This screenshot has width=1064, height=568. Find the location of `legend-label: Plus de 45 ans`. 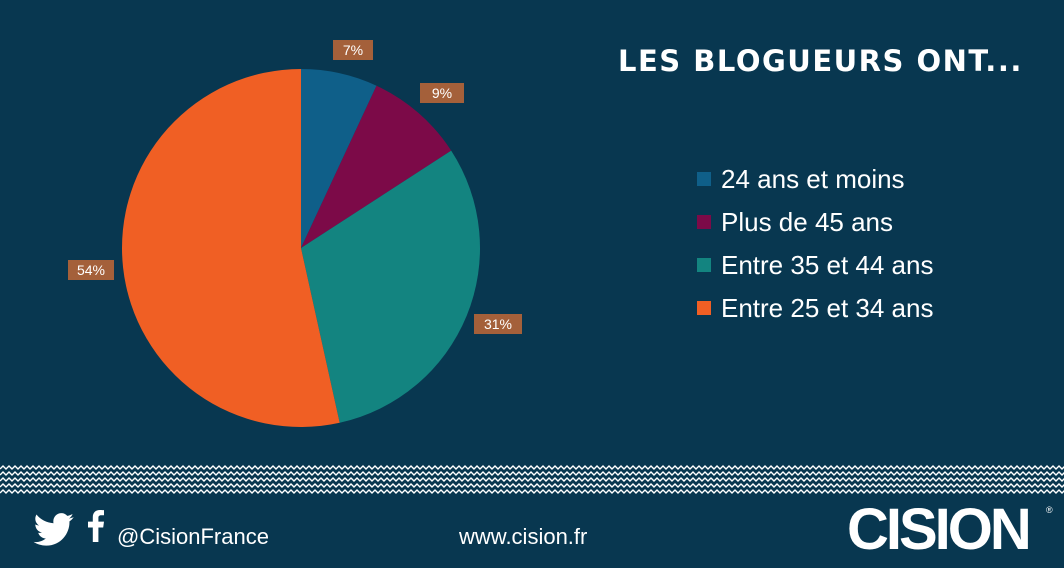

legend-label: Plus de 45 ans is located at coordinates (807, 222).